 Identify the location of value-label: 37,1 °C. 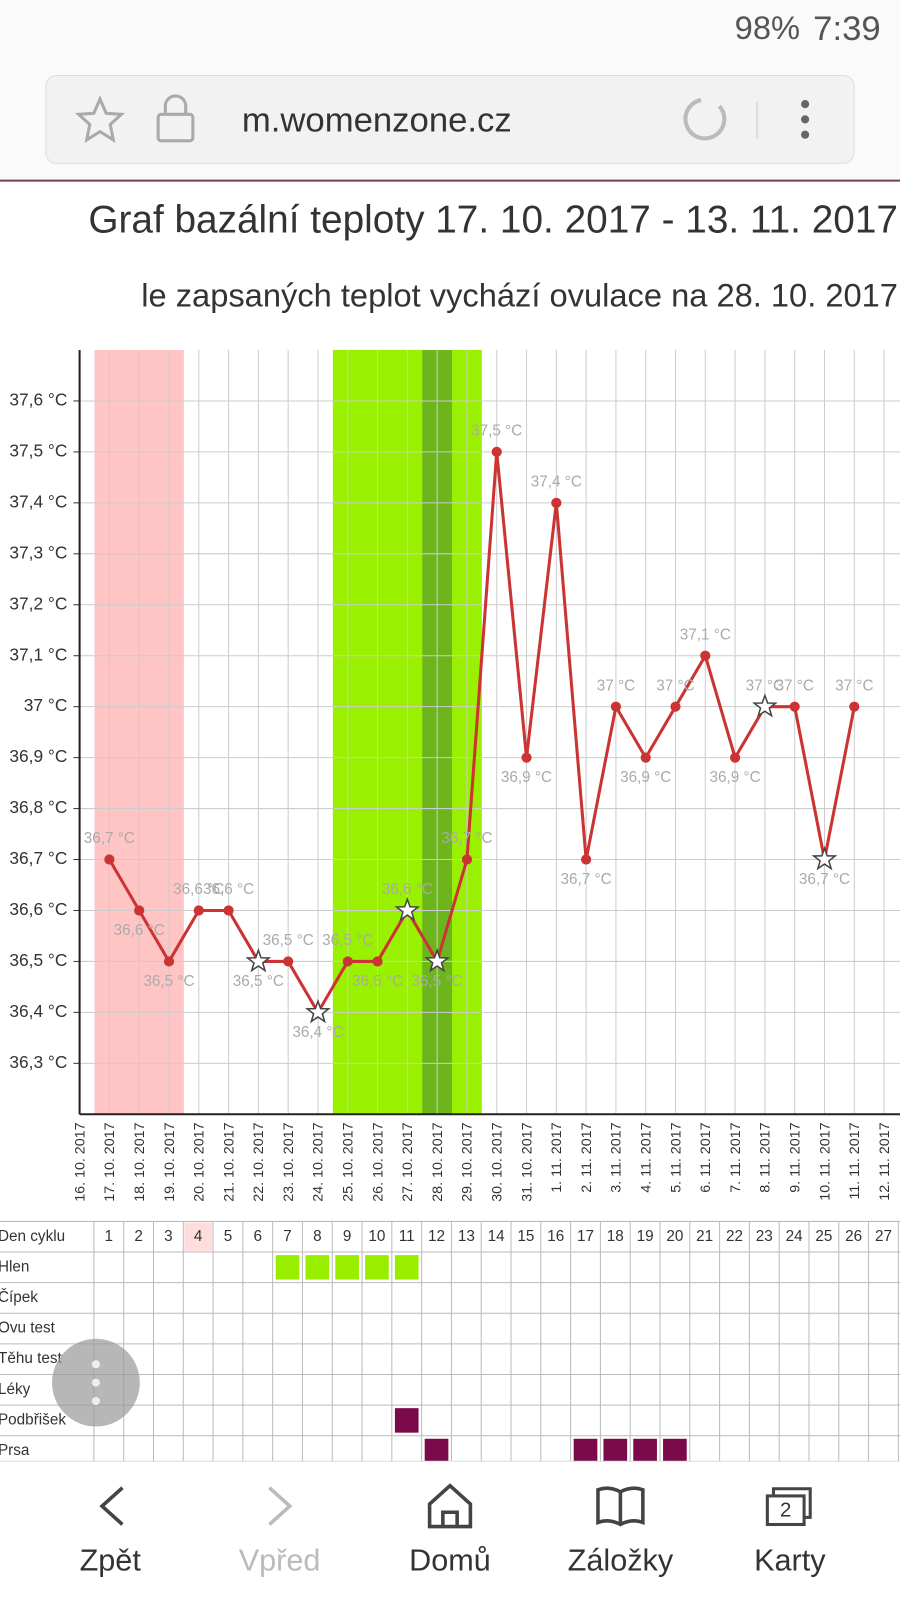
(705, 634).